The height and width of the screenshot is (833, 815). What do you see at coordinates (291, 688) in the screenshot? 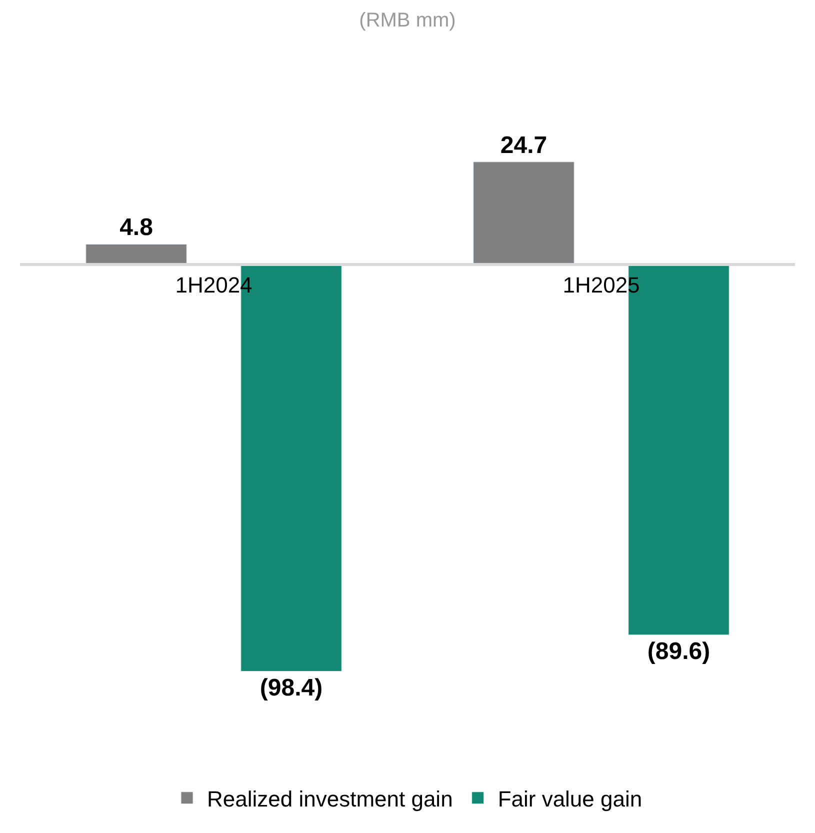
I see `data-label: (98.4)` at bounding box center [291, 688].